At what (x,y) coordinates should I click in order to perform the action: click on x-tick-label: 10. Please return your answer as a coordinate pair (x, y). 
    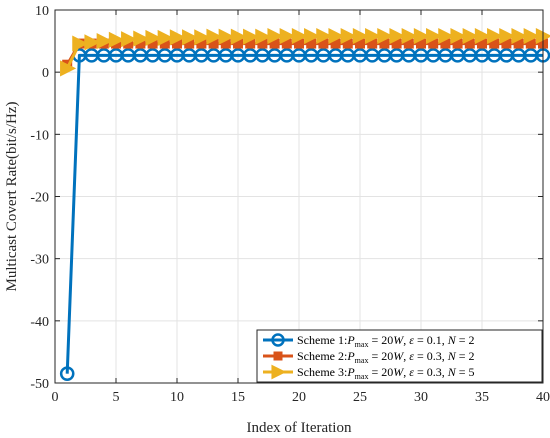
    Looking at the image, I should click on (177, 397).